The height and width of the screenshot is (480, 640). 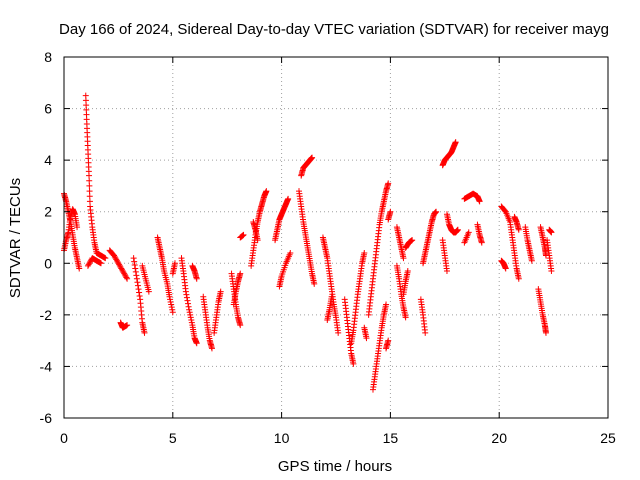 What do you see at coordinates (46, 366) in the screenshot?
I see `y-tick-label: -4` at bounding box center [46, 366].